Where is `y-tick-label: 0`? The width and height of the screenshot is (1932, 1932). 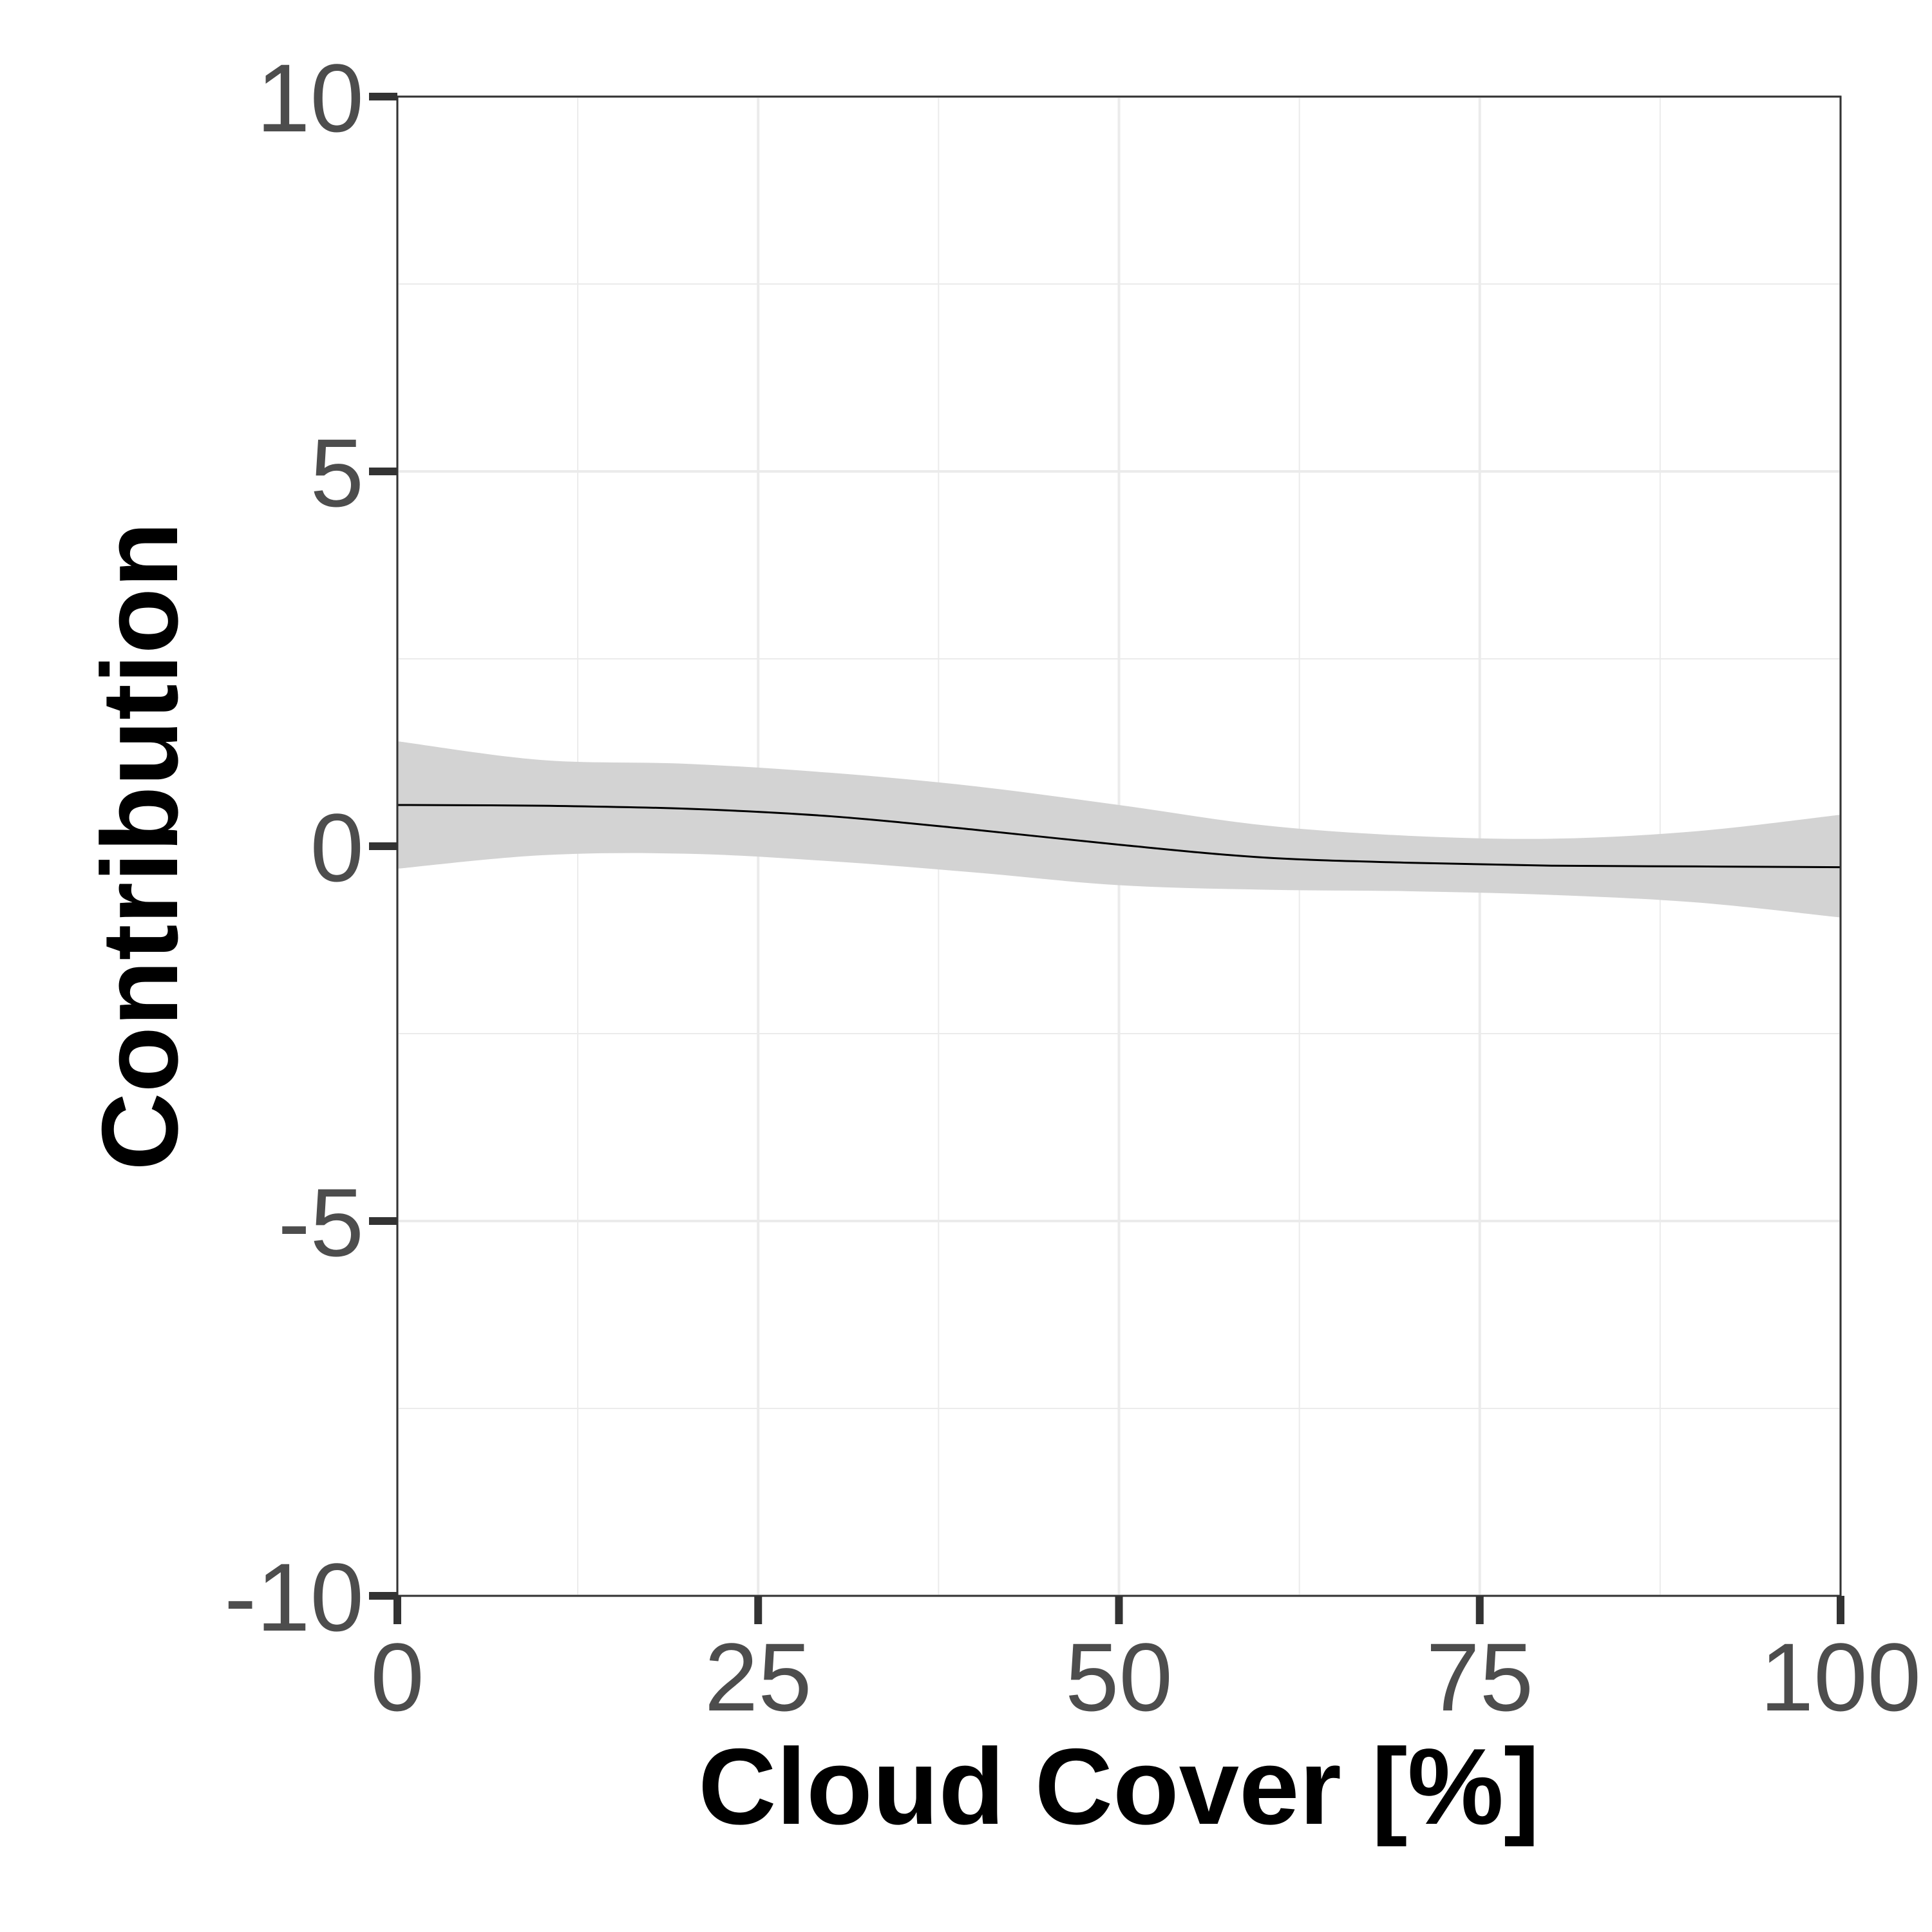
y-tick-label: 0 is located at coordinates (337, 847).